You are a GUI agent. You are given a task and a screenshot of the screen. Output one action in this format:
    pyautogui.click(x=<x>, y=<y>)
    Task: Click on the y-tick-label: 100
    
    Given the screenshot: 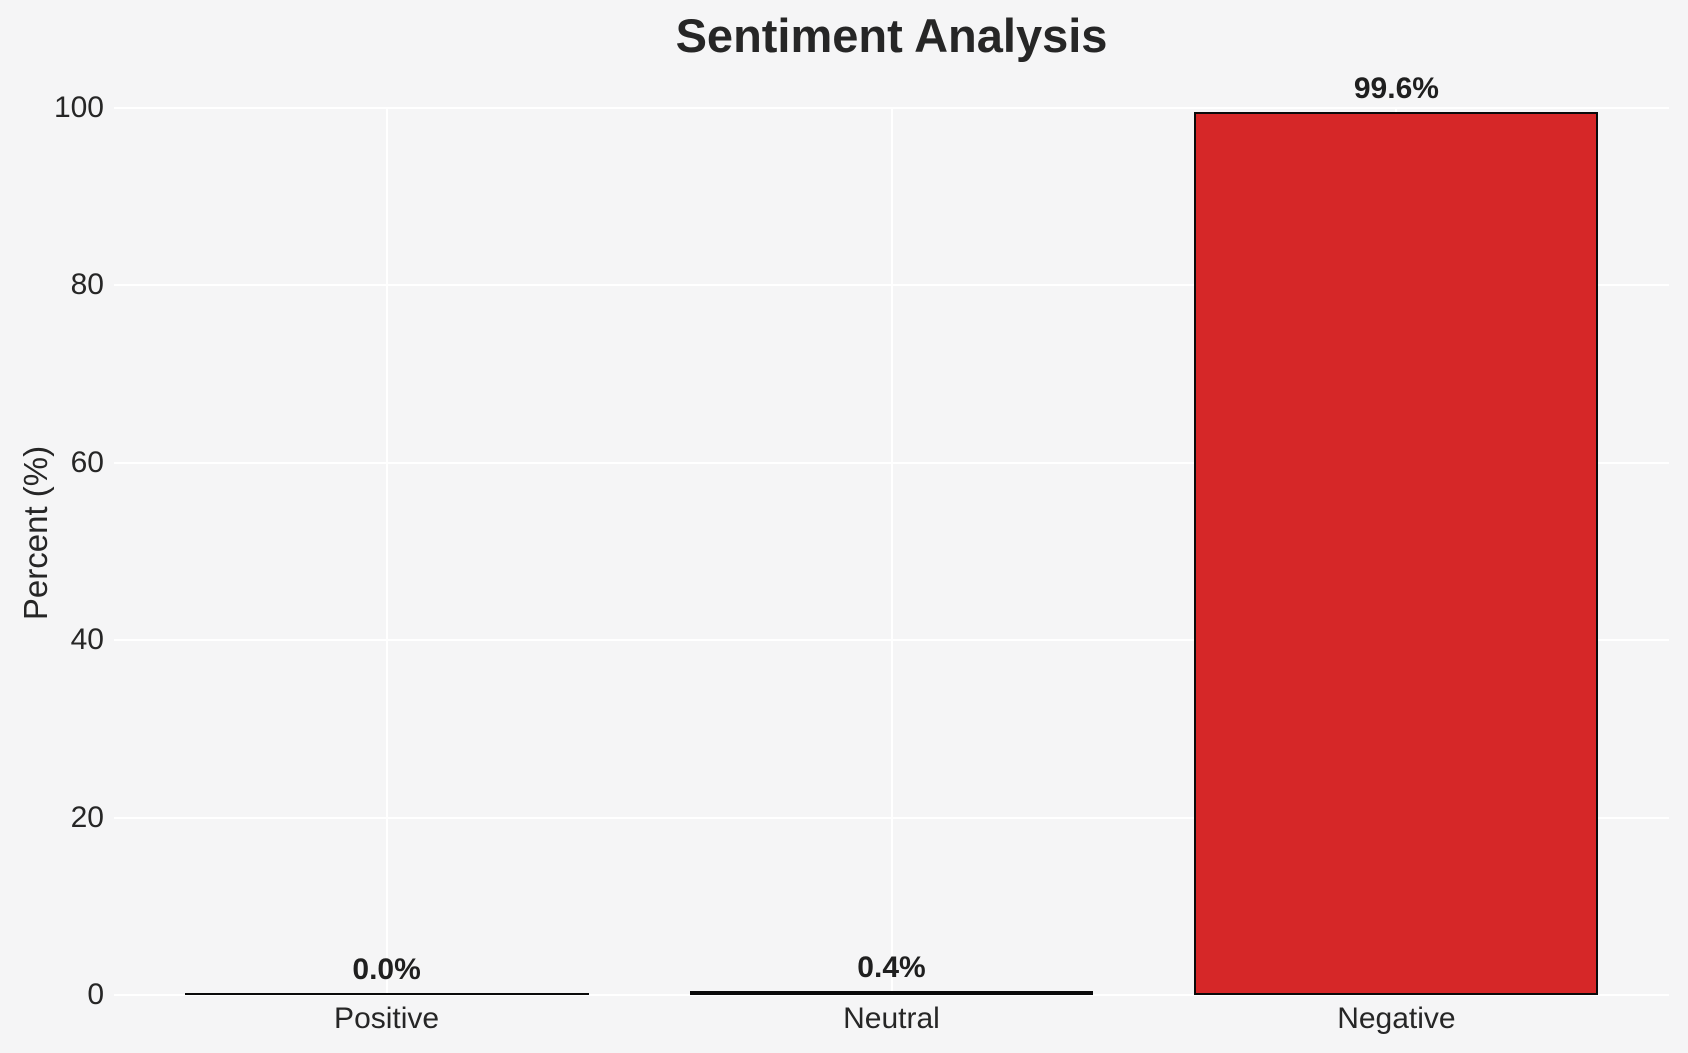 What is the action you would take?
    pyautogui.click(x=78, y=107)
    